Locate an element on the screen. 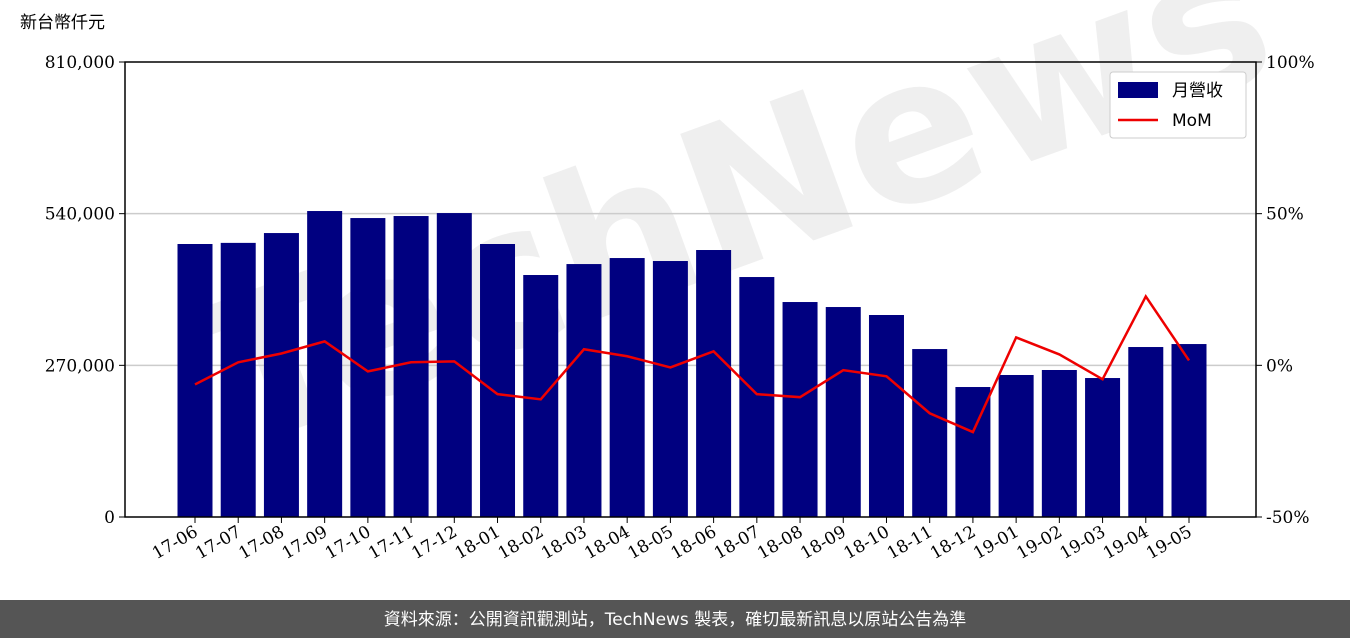 The width and height of the screenshot is (1350, 638). x-tick-label: 17-12 is located at coordinates (434, 543).